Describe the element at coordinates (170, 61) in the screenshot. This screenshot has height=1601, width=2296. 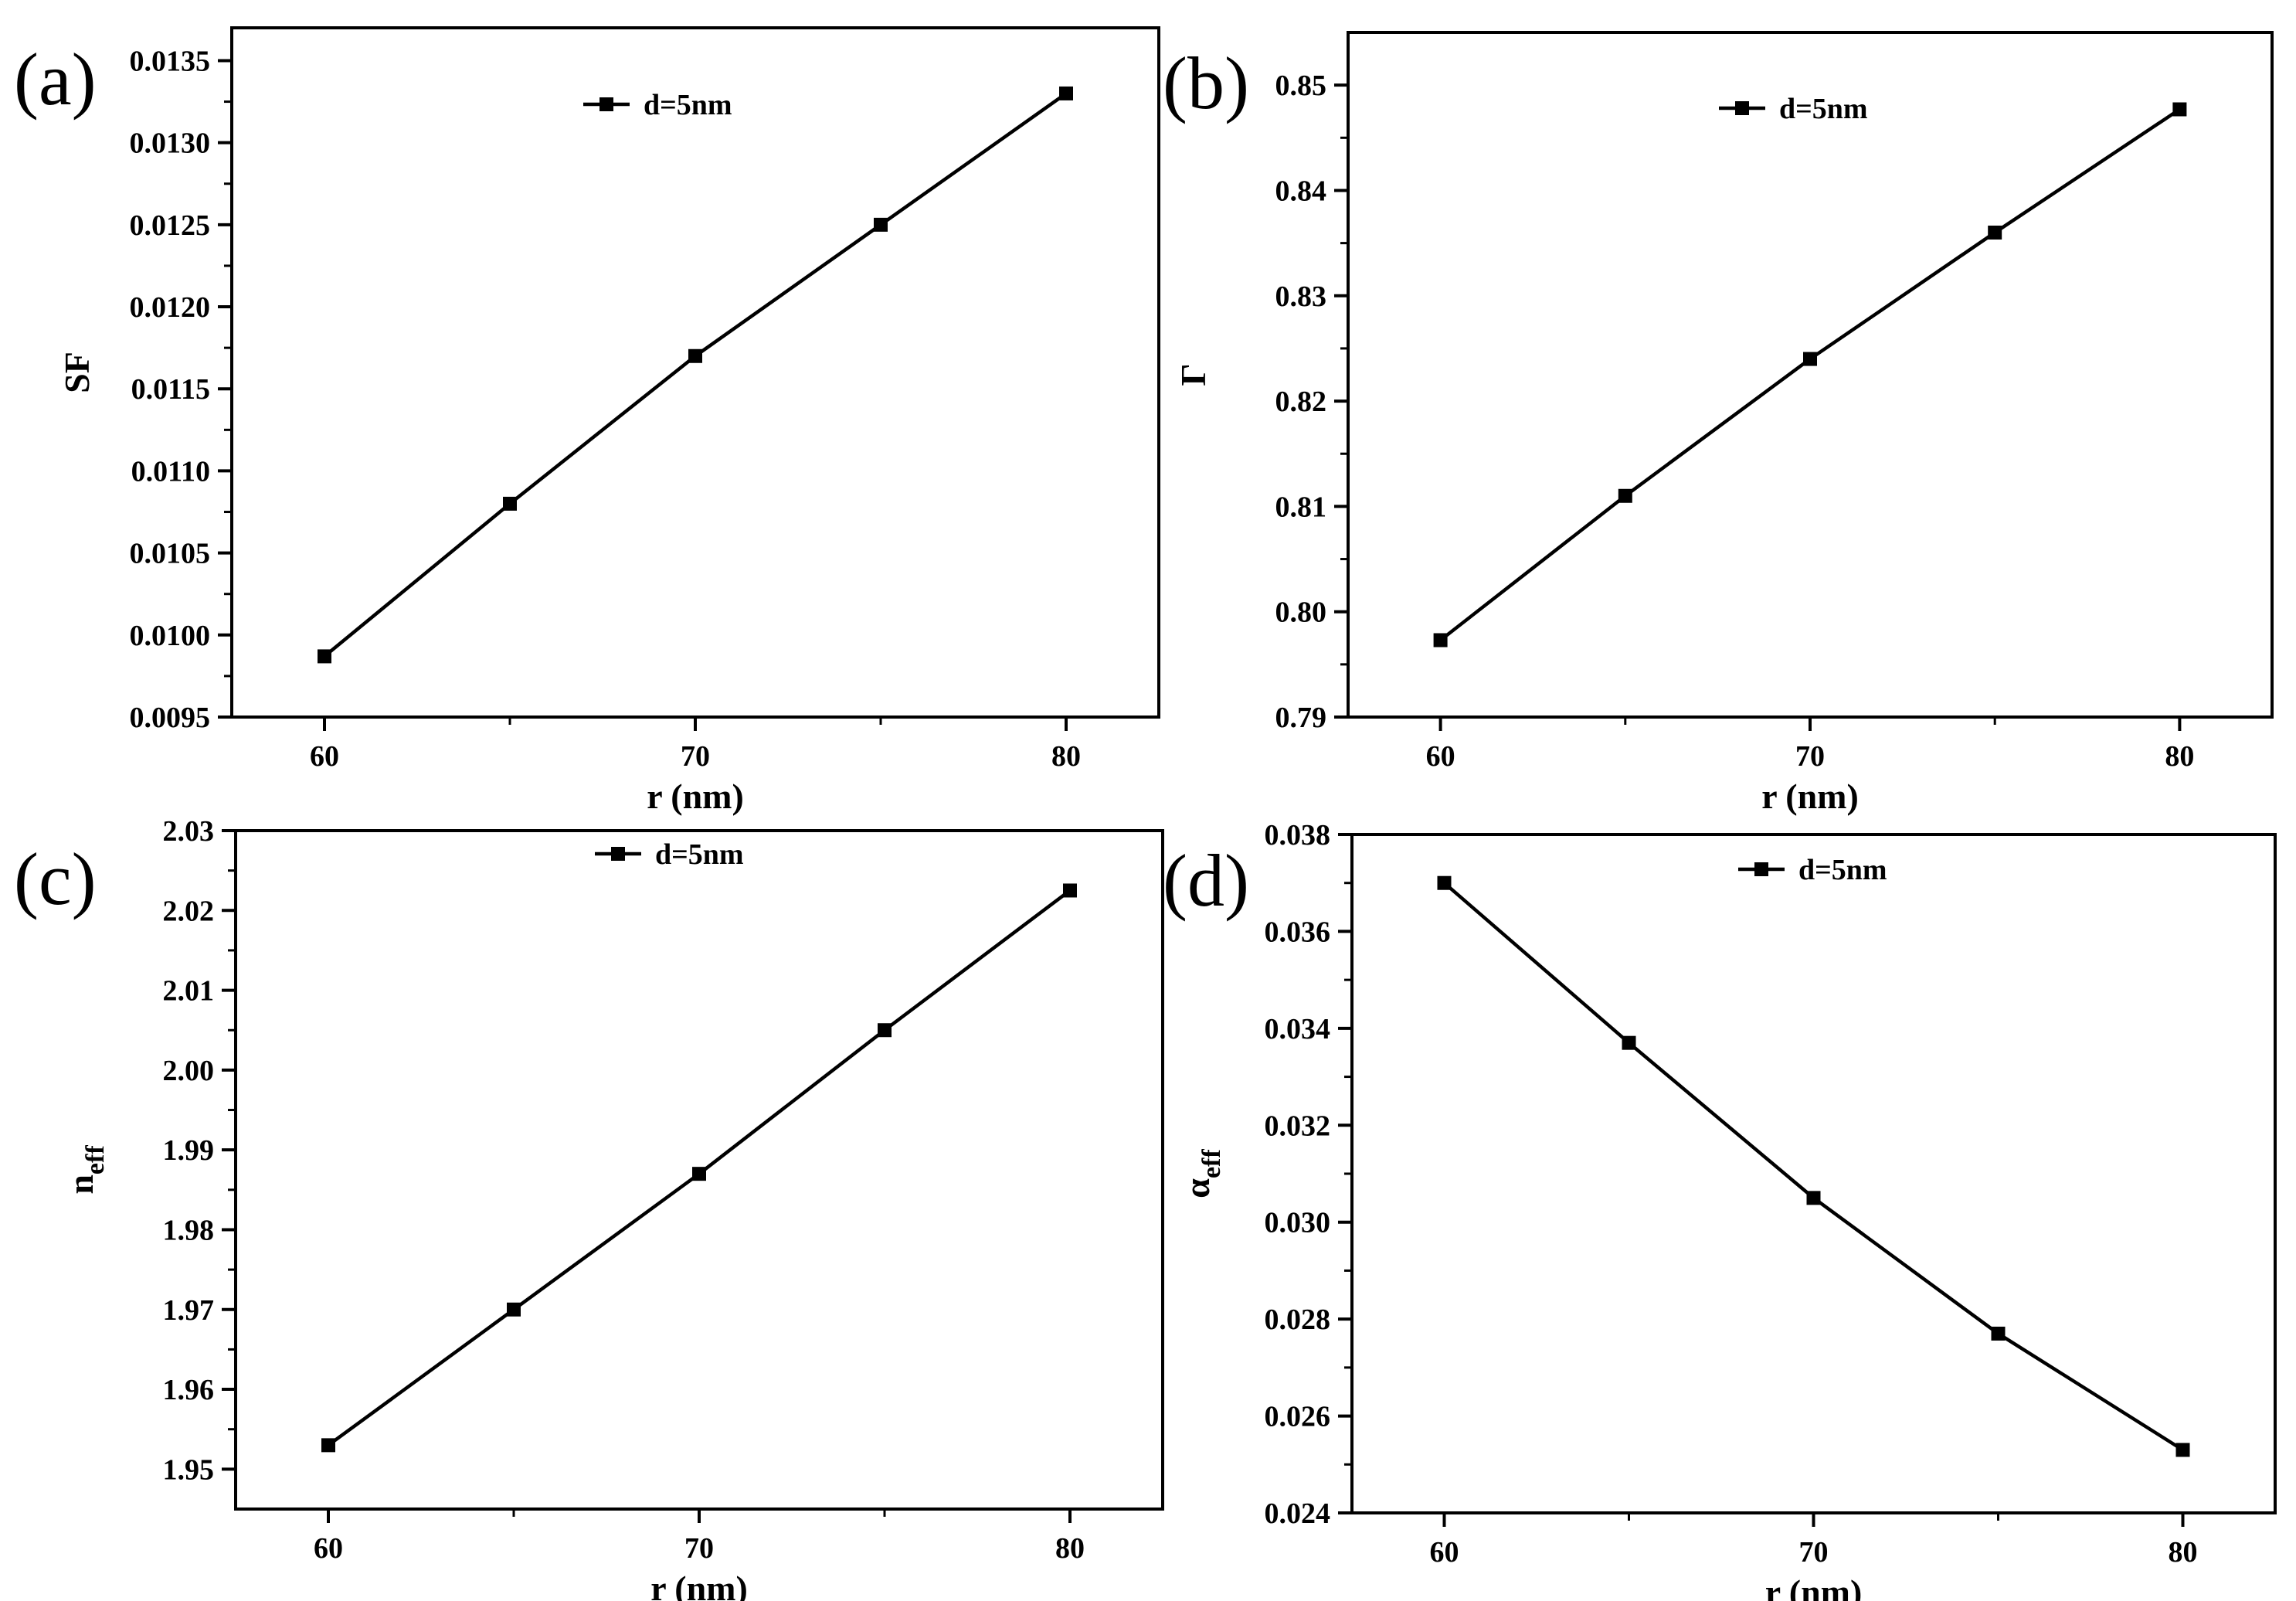
I see `y-tick-label: 0.0135` at that location.